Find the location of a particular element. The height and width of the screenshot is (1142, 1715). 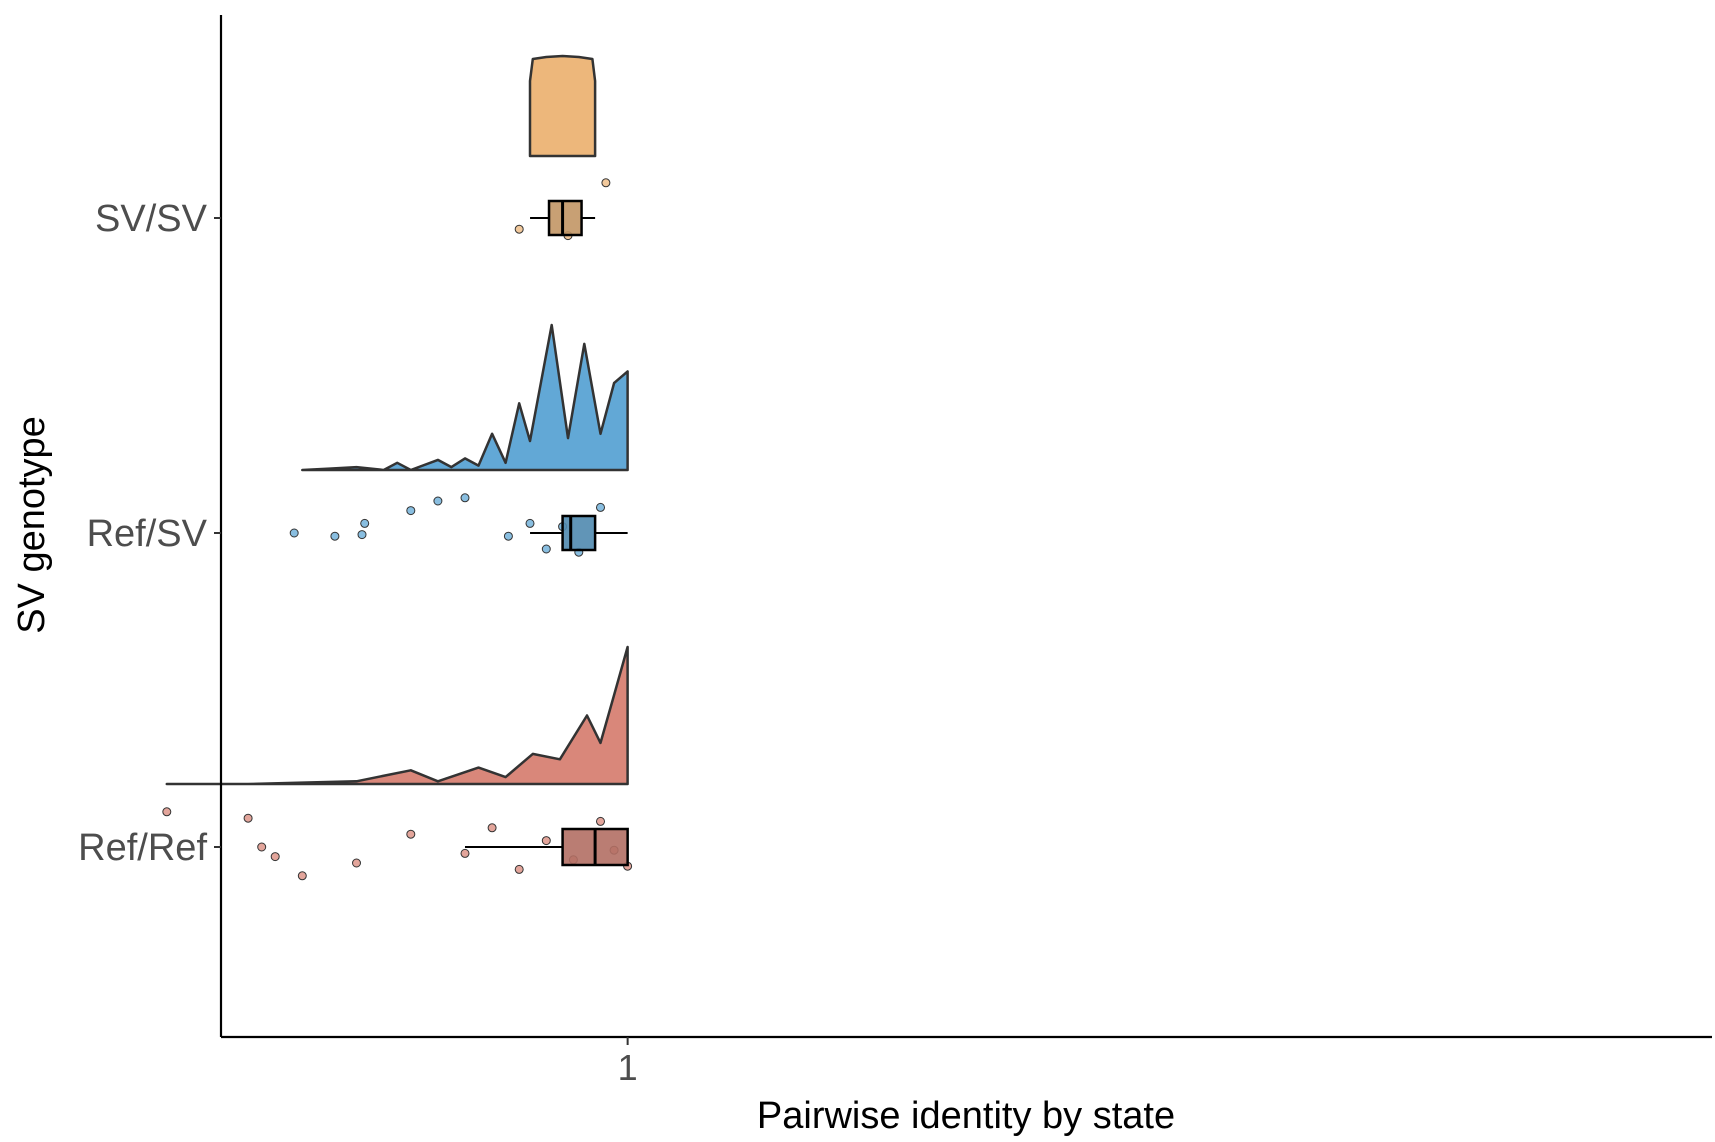

y-axis-ticks: SV/SV Ref/SV Ref/Ref is located at coordinates (149, 533).